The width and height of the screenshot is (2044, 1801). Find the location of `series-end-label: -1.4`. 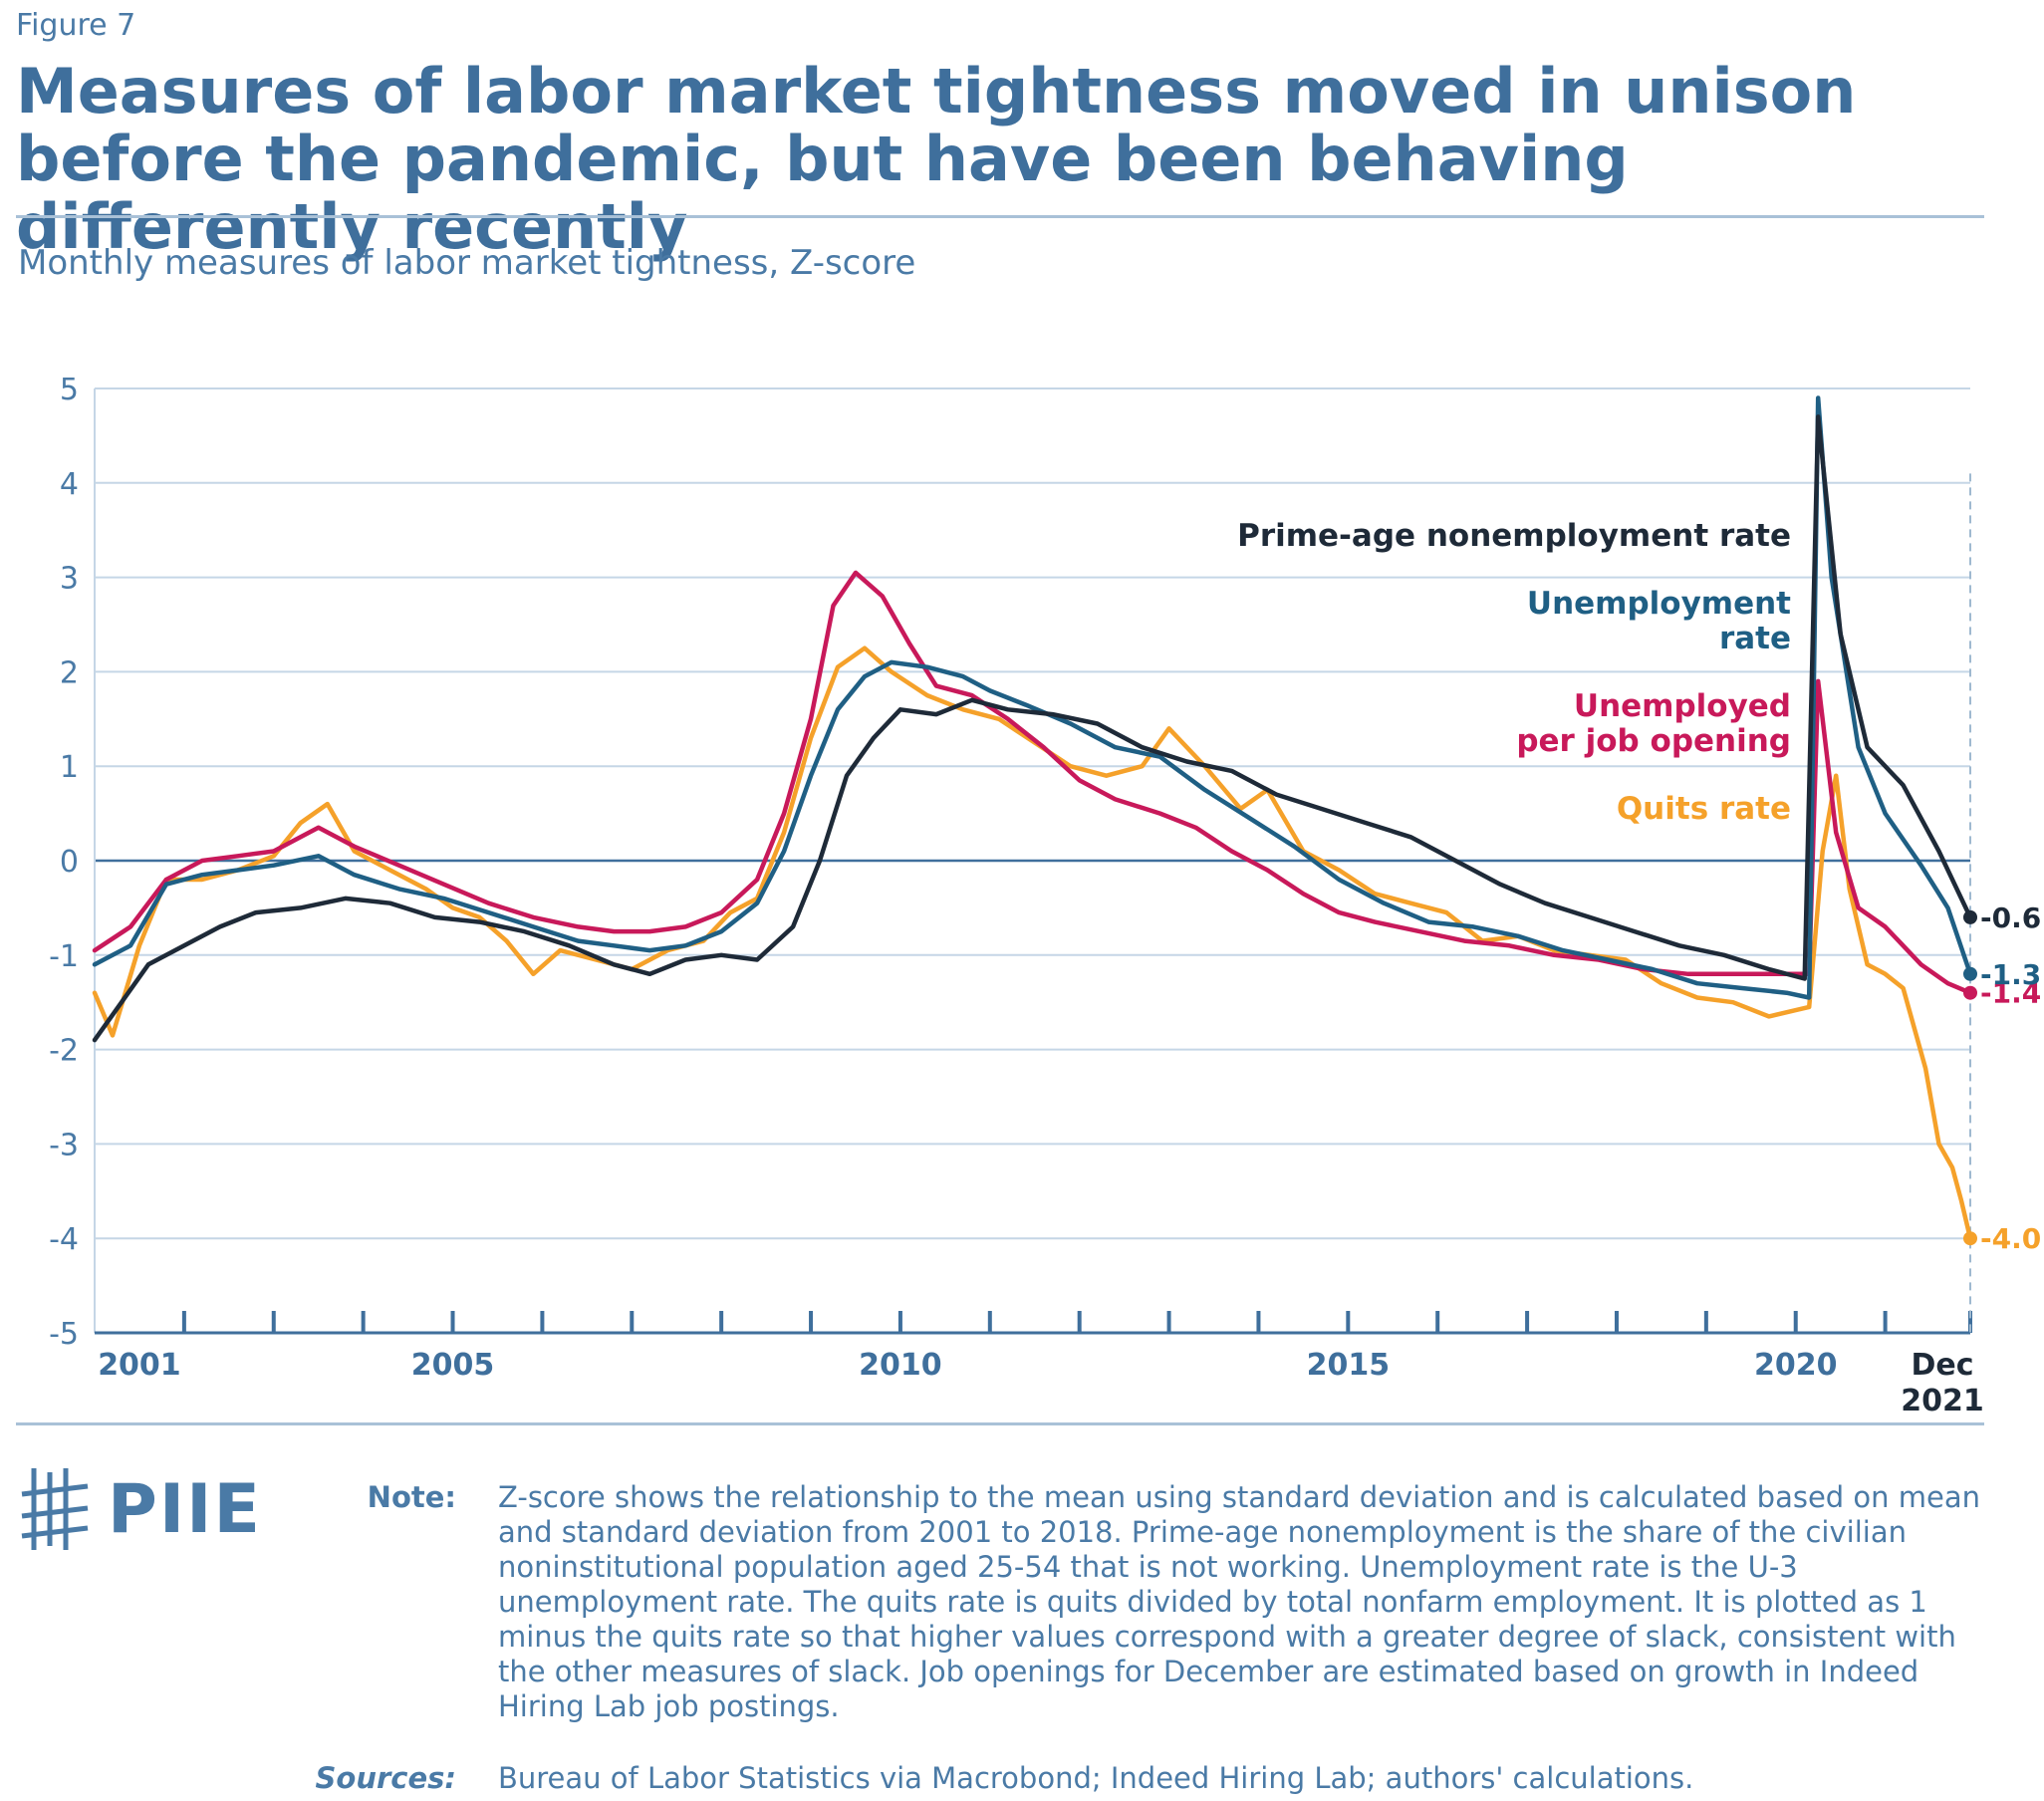

series-end-label: -1.4 is located at coordinates (2011, 993).